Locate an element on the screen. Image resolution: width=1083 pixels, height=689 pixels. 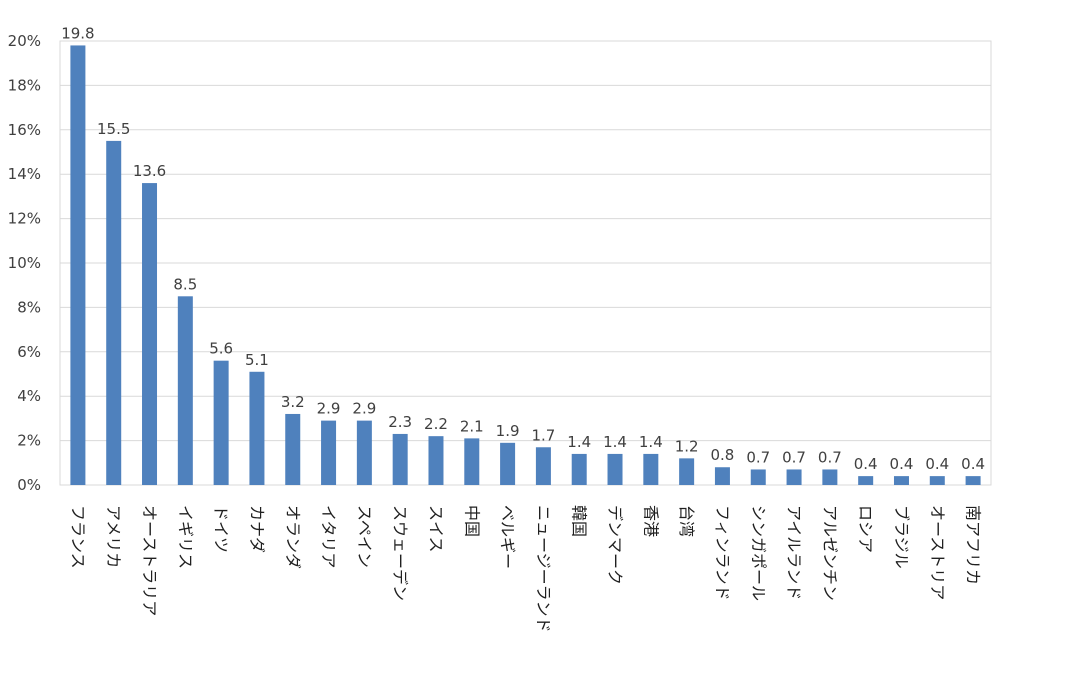
category-label: イギリス is located at coordinates (185, 537).